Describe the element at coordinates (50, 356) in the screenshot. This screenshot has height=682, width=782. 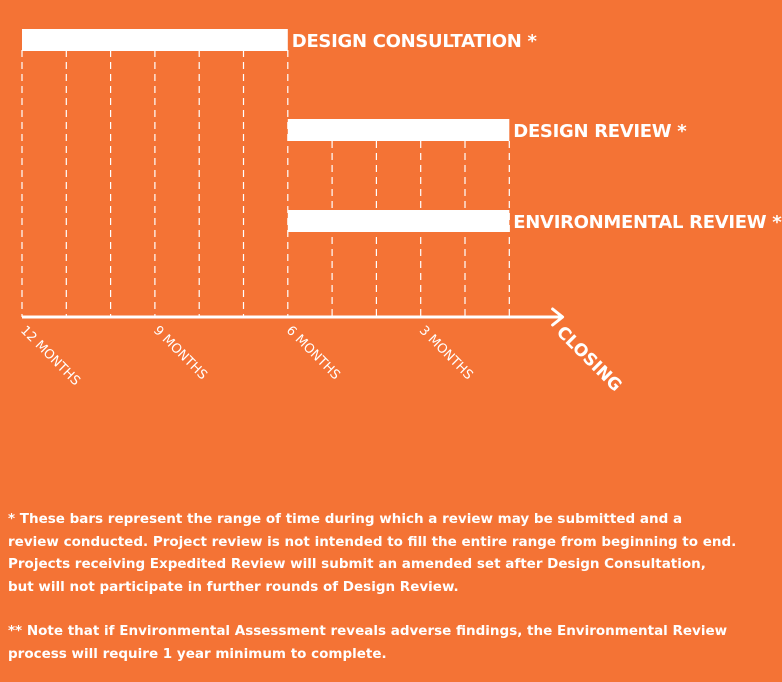
I see `tick-label: 12 MONTHS` at that location.